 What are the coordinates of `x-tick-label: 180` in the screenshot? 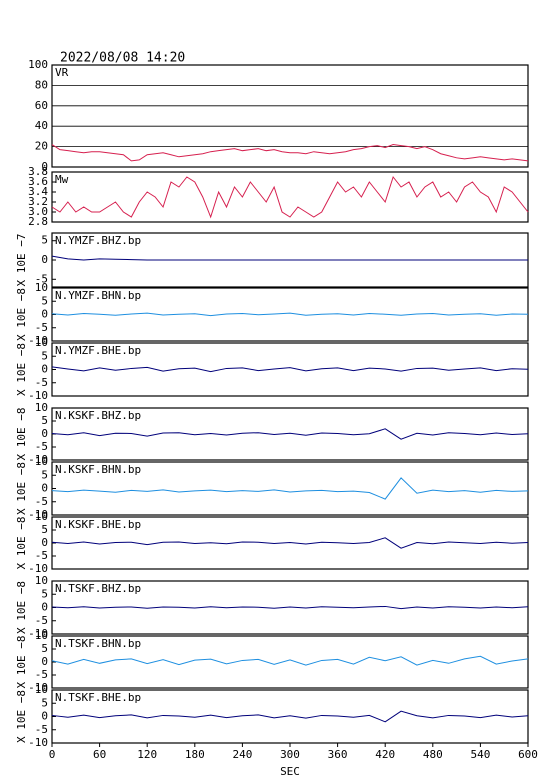 It's located at (195, 754).